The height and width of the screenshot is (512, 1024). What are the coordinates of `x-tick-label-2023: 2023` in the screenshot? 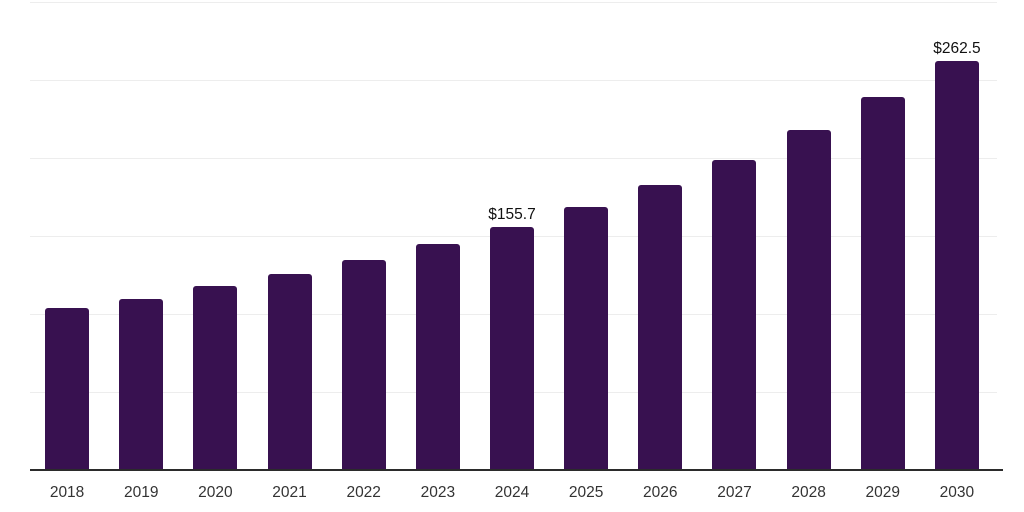 It's located at (438, 492).